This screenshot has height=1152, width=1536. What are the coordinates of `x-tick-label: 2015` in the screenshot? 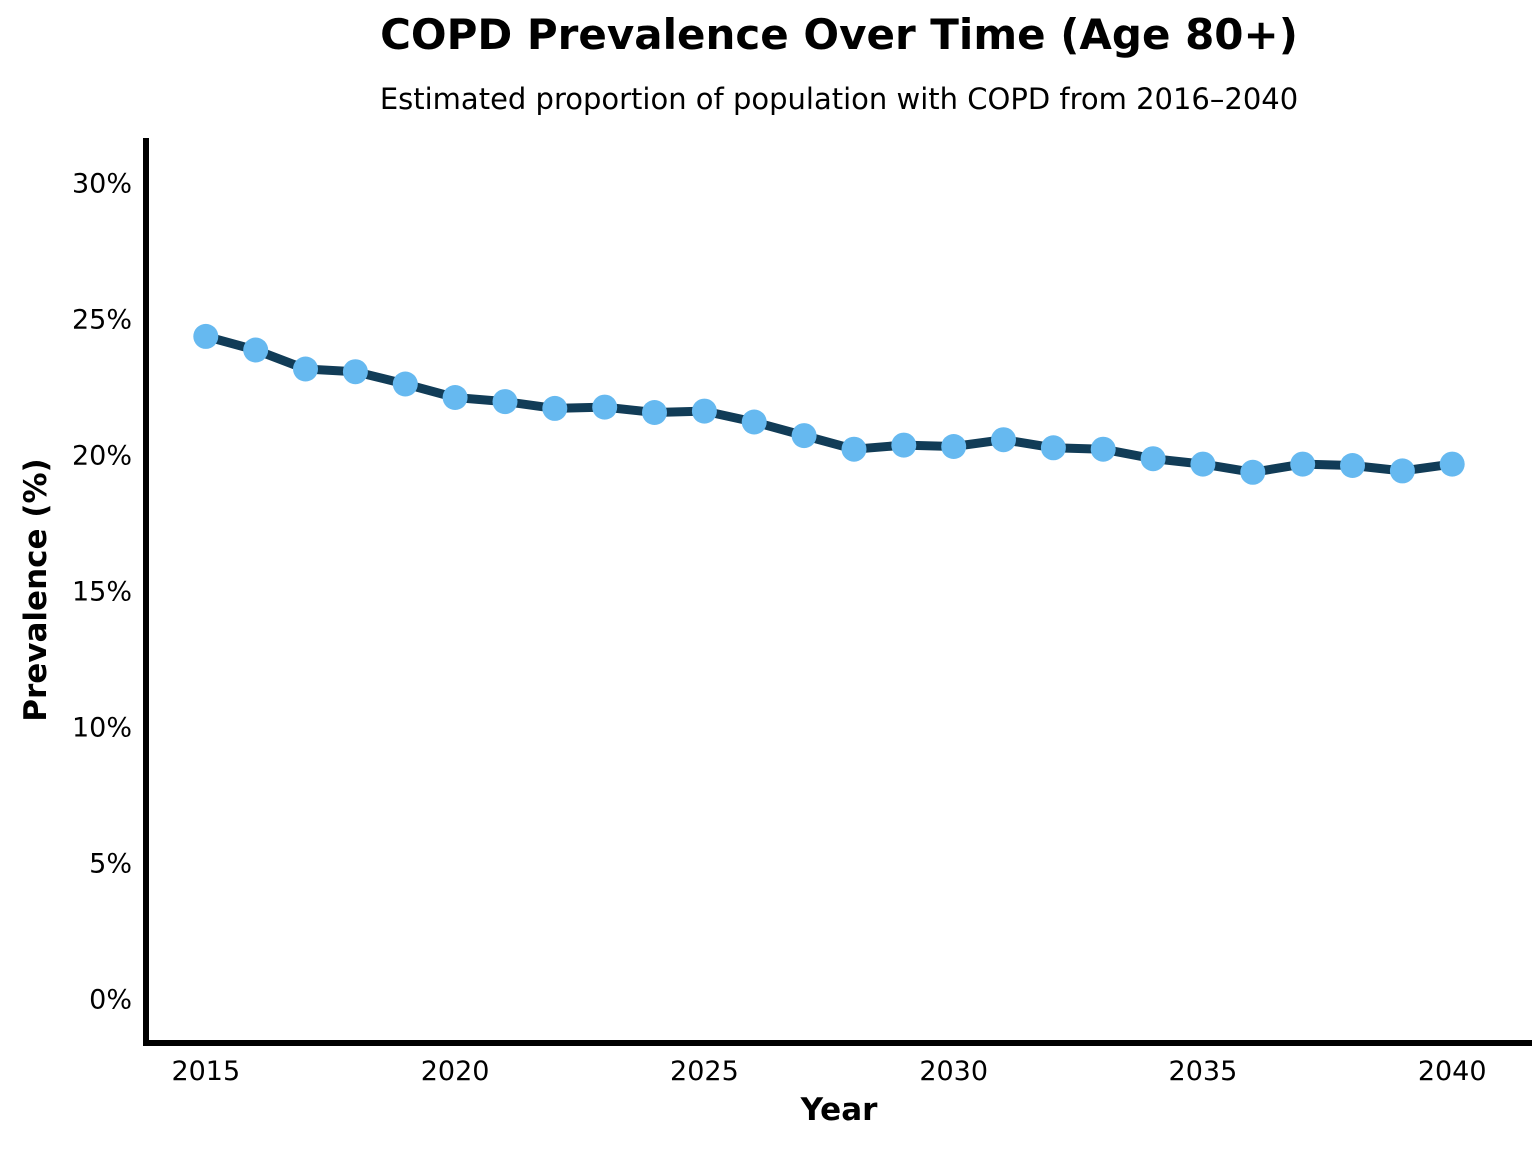 It's located at (206, 1071).